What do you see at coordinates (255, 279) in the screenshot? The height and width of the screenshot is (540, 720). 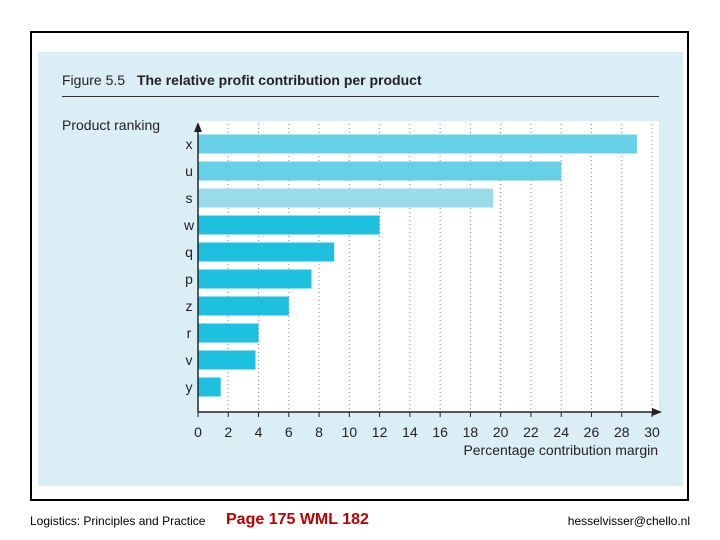 I see `bar-p` at bounding box center [255, 279].